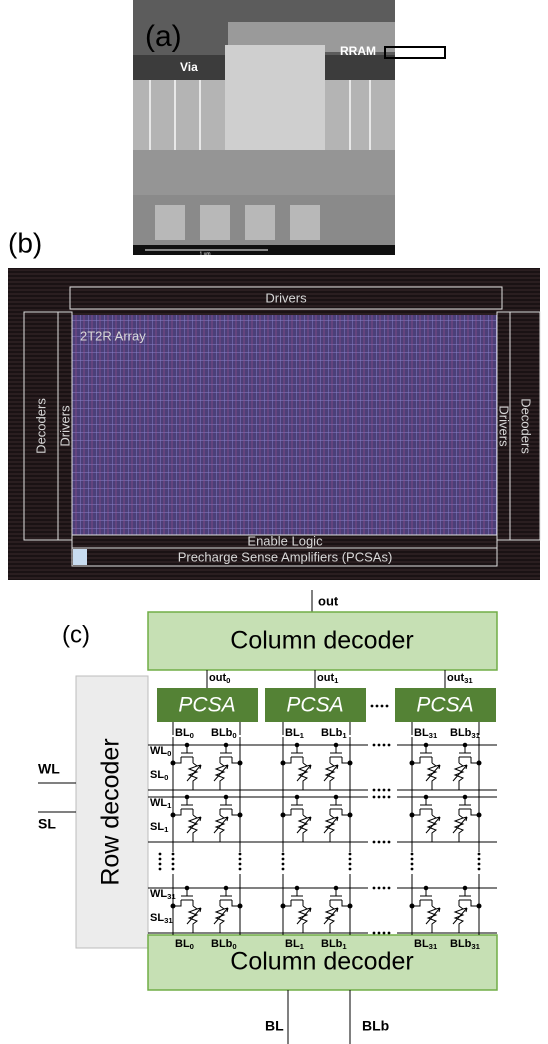  What do you see at coordinates (413, 216) in the screenshot?
I see `layer-label: Cu M3` at bounding box center [413, 216].